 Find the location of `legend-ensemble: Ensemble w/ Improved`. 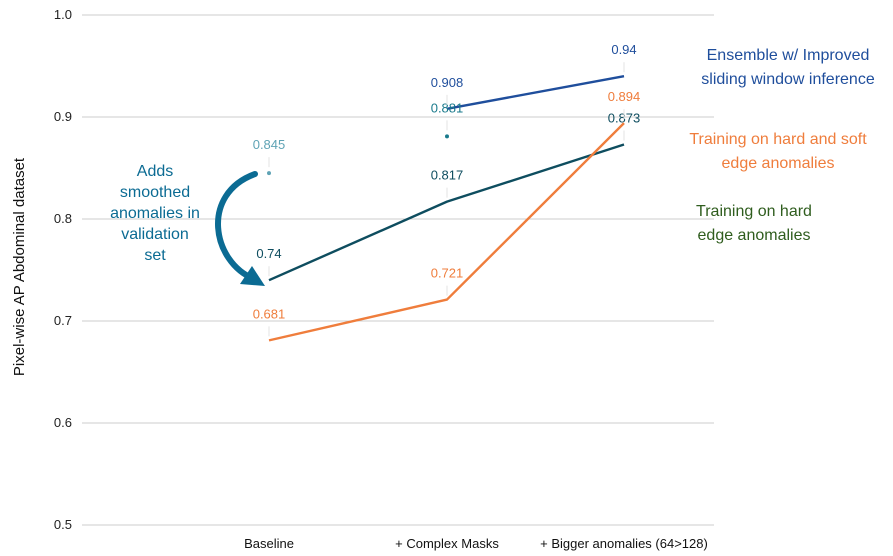

legend-ensemble: Ensemble w/ Improved is located at coordinates (788, 55).